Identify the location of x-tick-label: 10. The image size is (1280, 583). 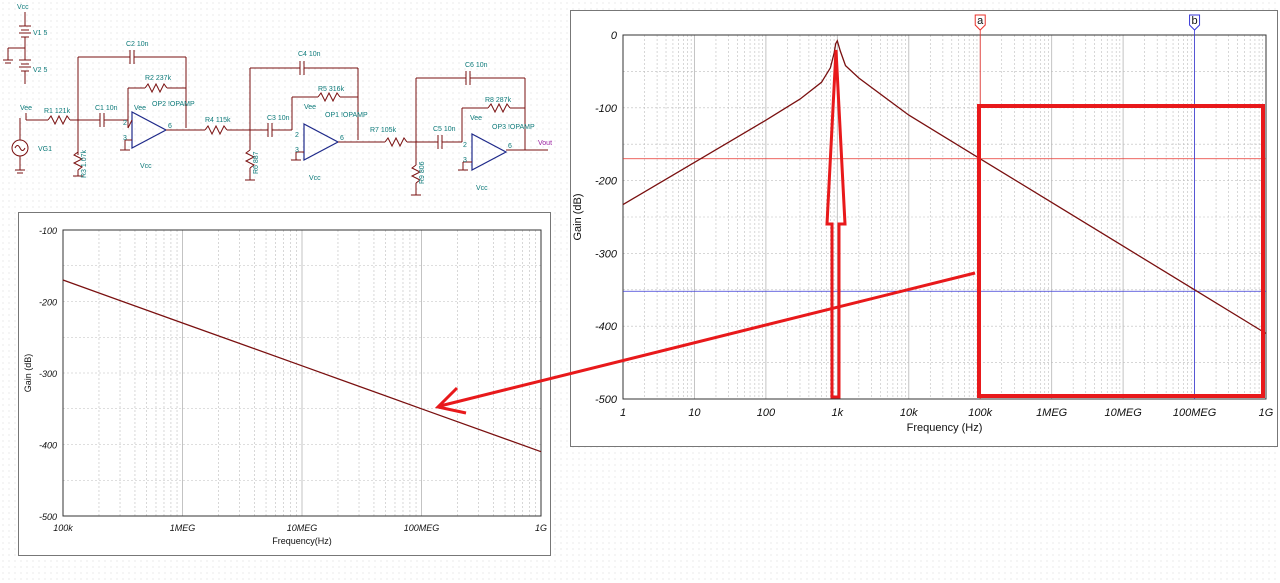
(694, 413).